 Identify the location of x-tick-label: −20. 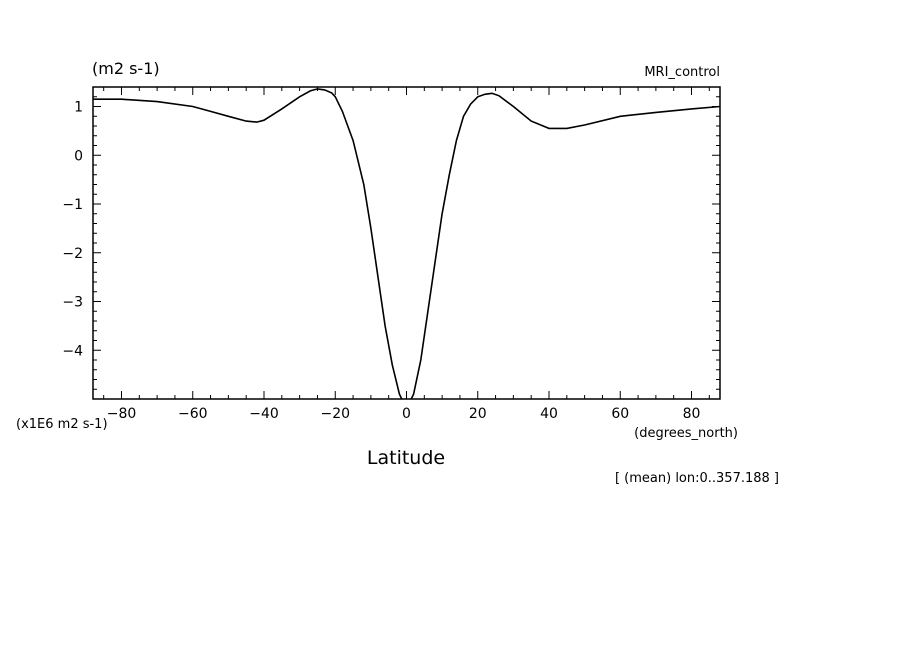
(335, 414).